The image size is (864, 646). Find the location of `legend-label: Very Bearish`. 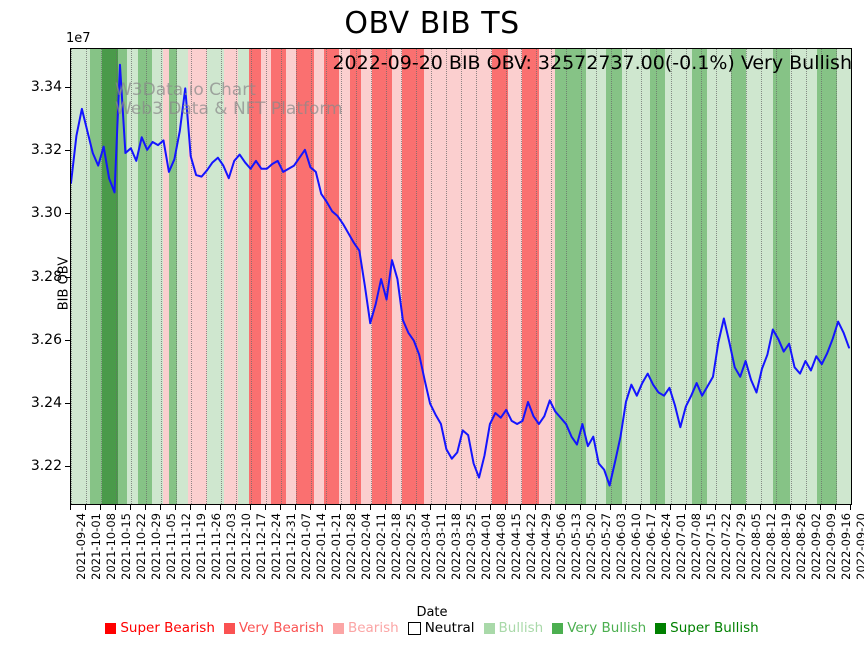

legend-label: Very Bearish is located at coordinates (281, 628).